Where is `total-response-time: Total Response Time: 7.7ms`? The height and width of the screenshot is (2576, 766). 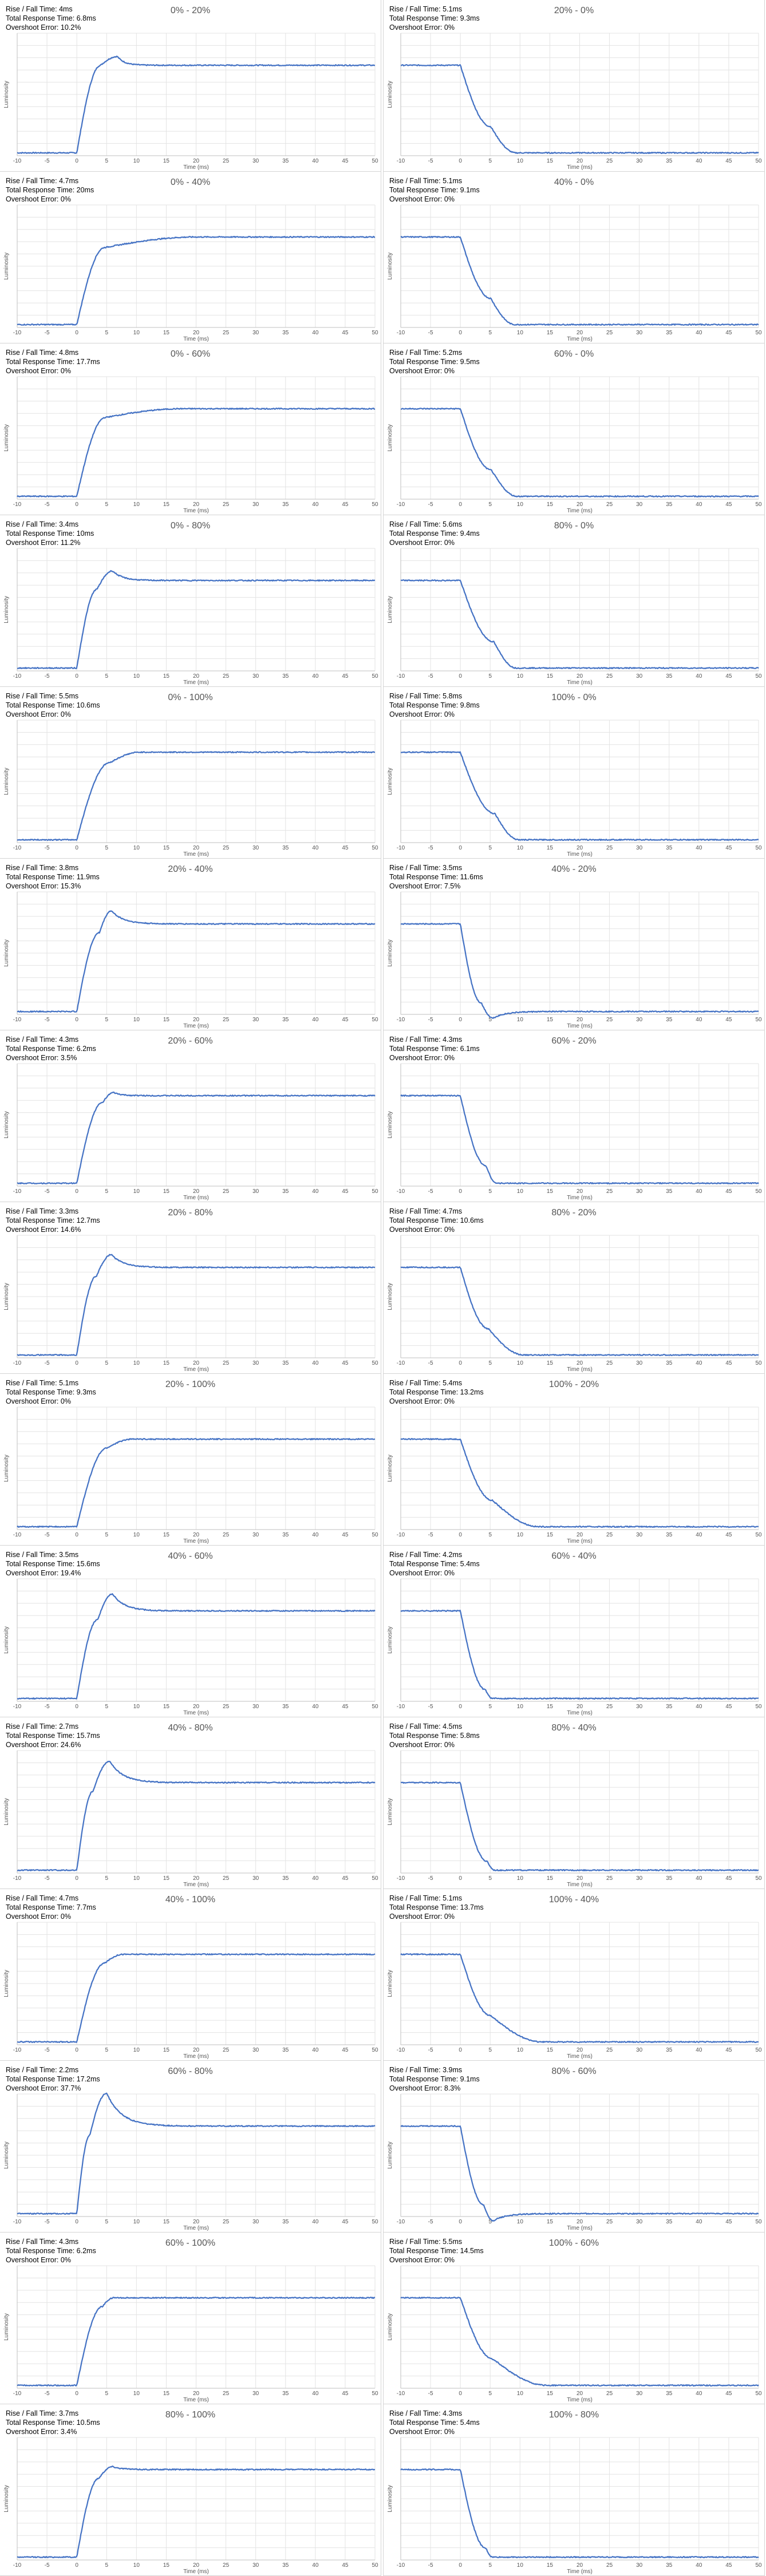
total-response-time: Total Response Time: 7.7ms is located at coordinates (51, 1907).